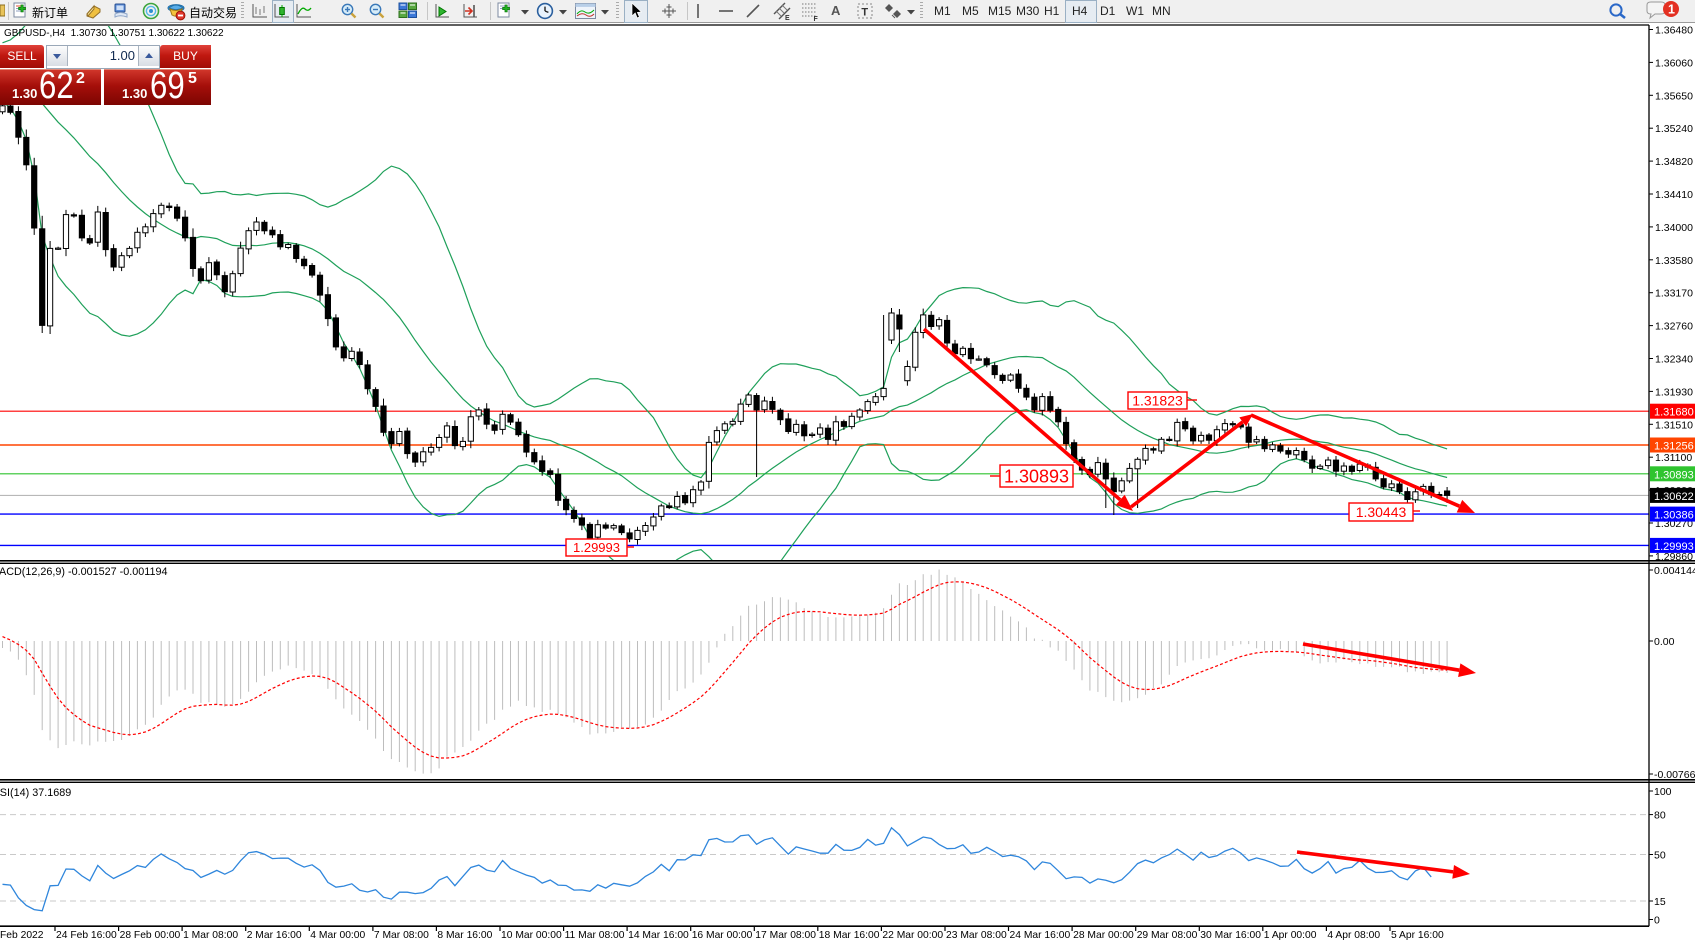  What do you see at coordinates (401, 935) in the screenshot?
I see `svg-text: 7 Mar 08:00` at bounding box center [401, 935].